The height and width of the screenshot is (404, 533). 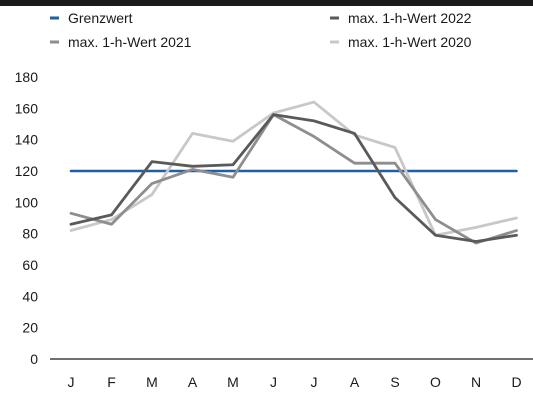 I want to click on legend-item-grenzwert: Grenzwert, so click(x=91, y=18).